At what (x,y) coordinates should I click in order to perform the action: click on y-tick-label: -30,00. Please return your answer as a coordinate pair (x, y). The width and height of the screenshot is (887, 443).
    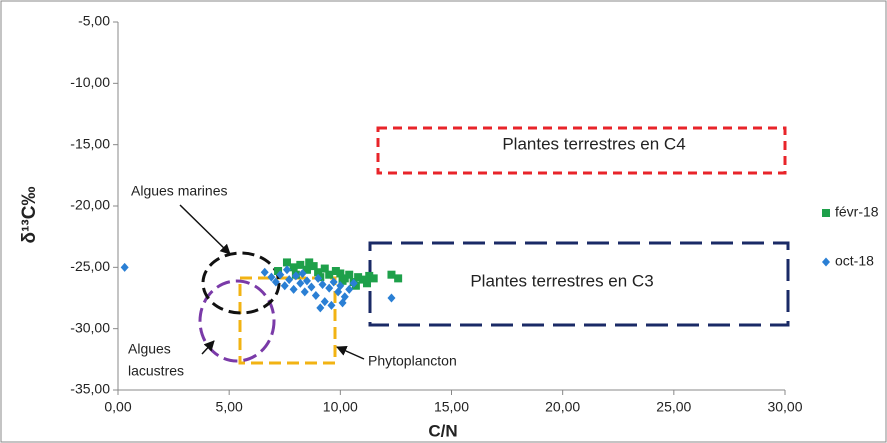
    Looking at the image, I should click on (90, 327).